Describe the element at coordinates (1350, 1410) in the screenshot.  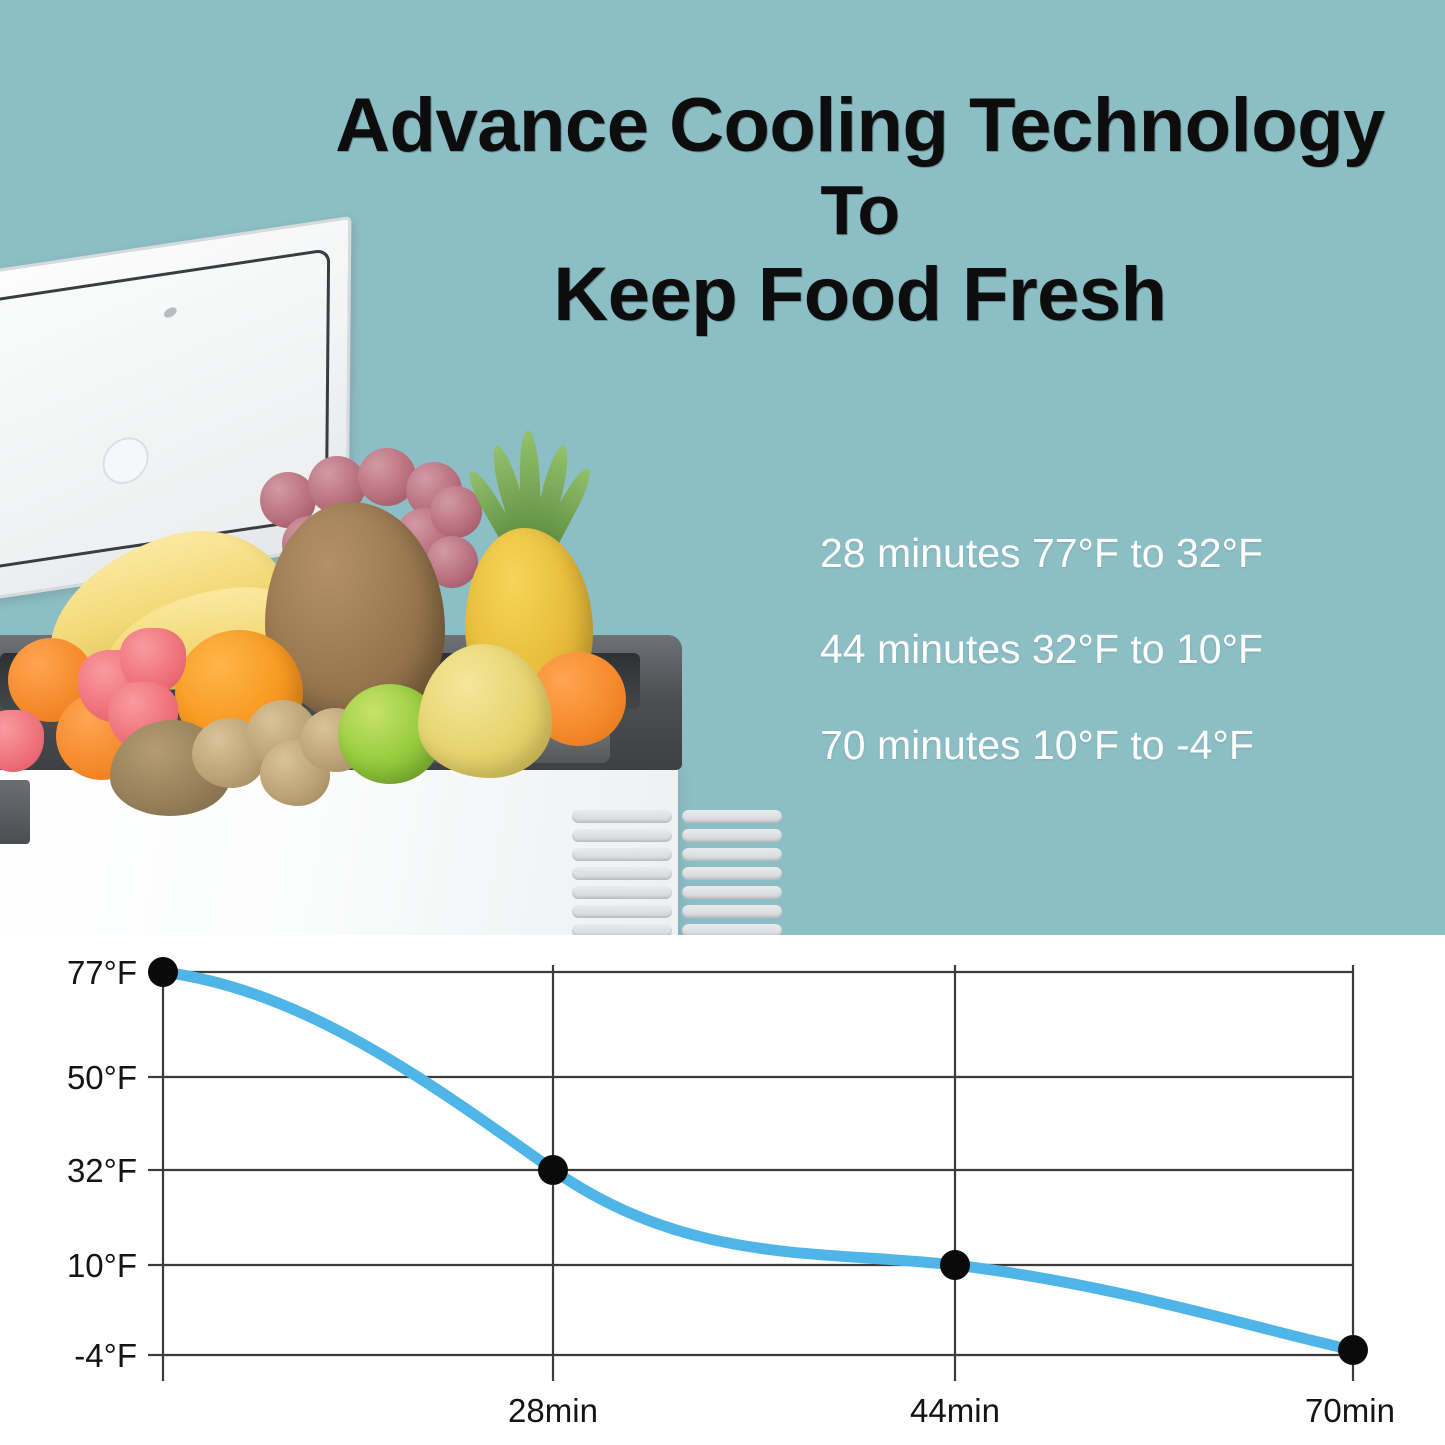
I see `x-tick-label-70min: 70min` at that location.